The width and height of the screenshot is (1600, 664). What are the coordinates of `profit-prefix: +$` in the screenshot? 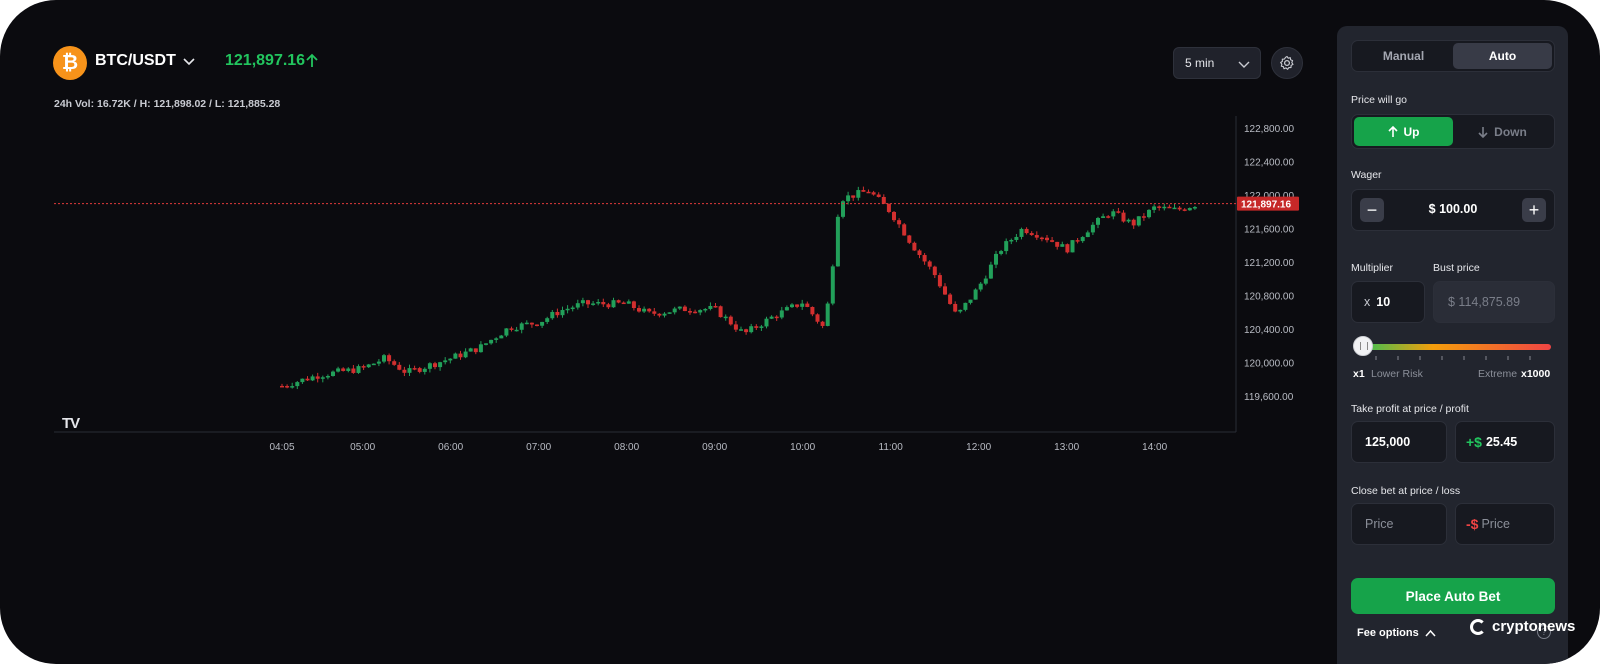 It's located at (1474, 442).